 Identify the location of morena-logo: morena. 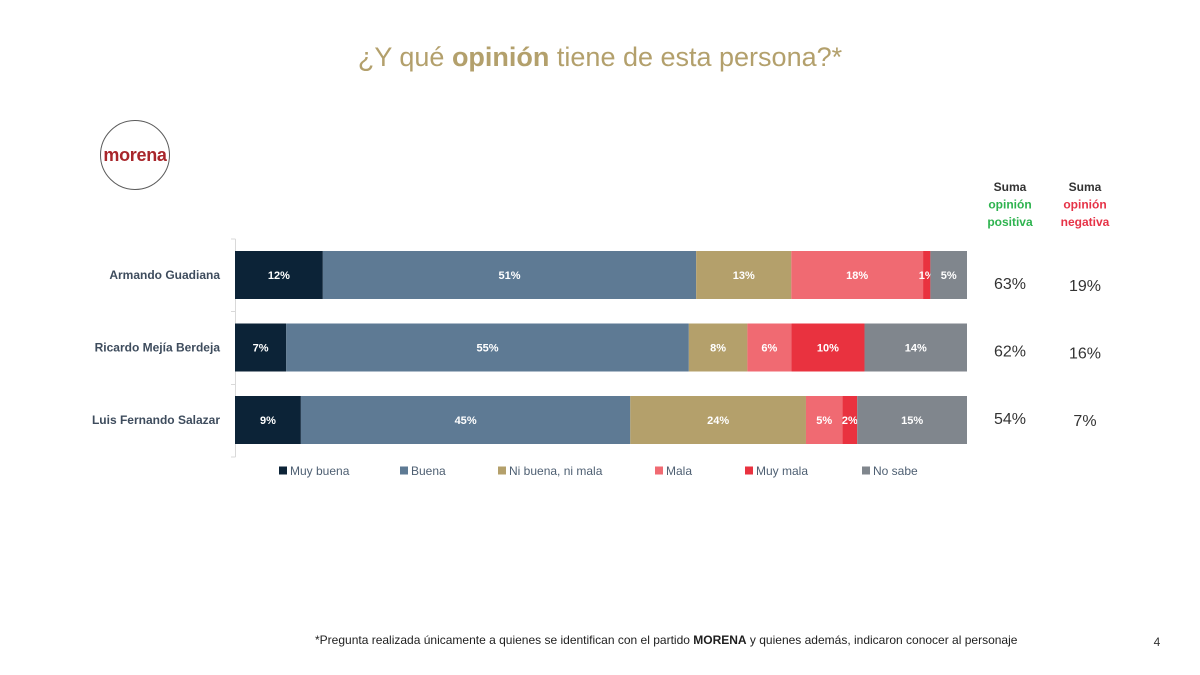
(135, 155).